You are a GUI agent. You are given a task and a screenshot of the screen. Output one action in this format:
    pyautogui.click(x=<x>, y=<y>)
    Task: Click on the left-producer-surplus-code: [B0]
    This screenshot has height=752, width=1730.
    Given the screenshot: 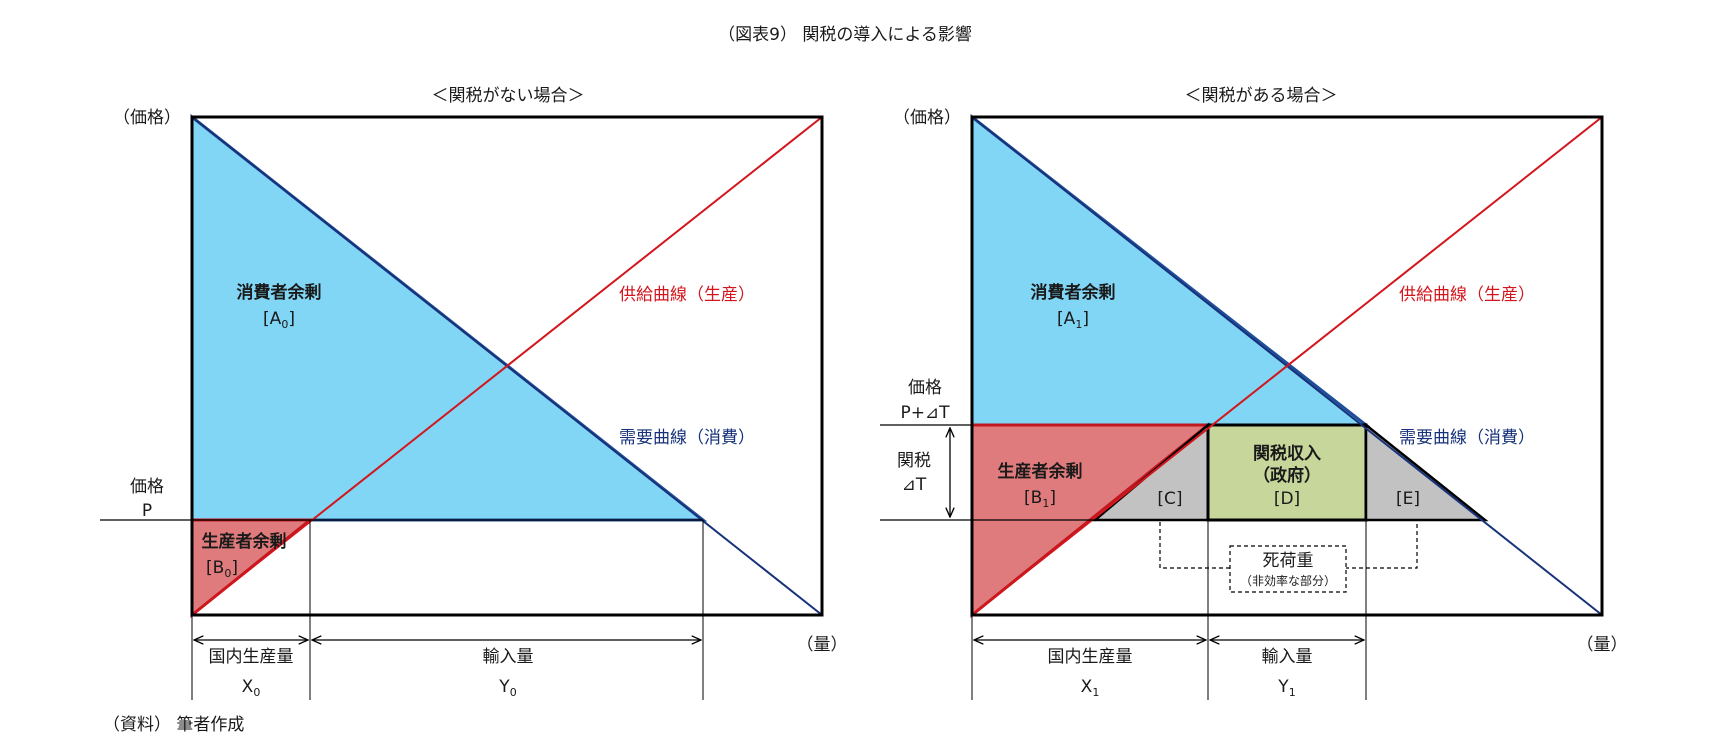 What is the action you would take?
    pyautogui.click(x=222, y=569)
    